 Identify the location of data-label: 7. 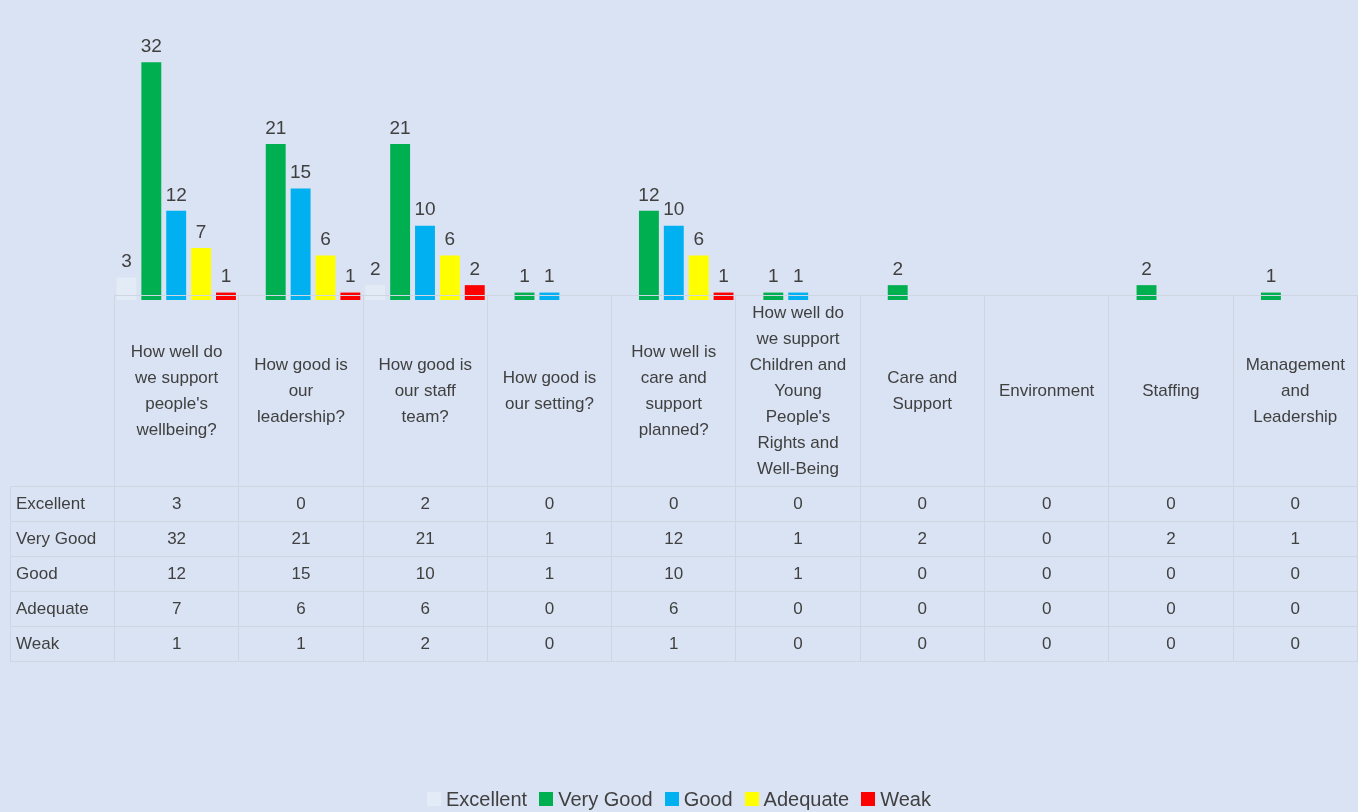
(176, 609).